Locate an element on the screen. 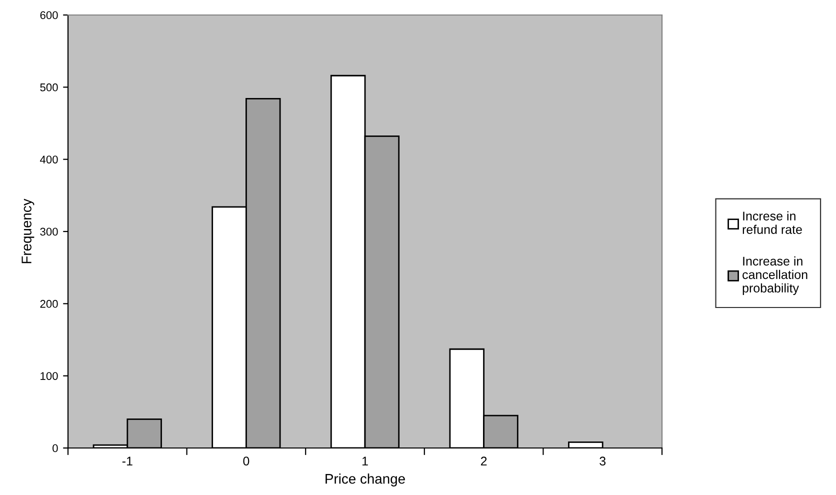 This screenshot has width=836, height=495. x-tick-label: -1 is located at coordinates (127, 461).